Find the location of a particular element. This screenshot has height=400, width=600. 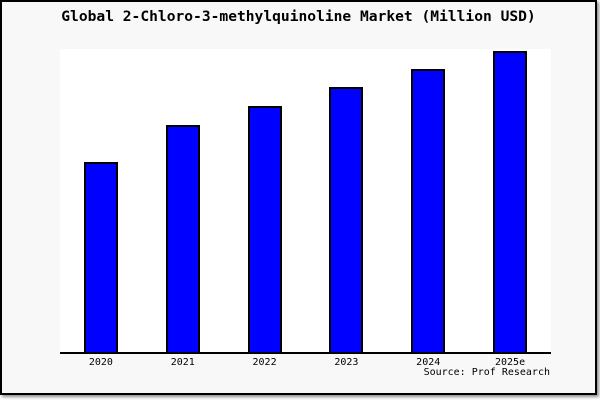

bar-2025e is located at coordinates (510, 201).